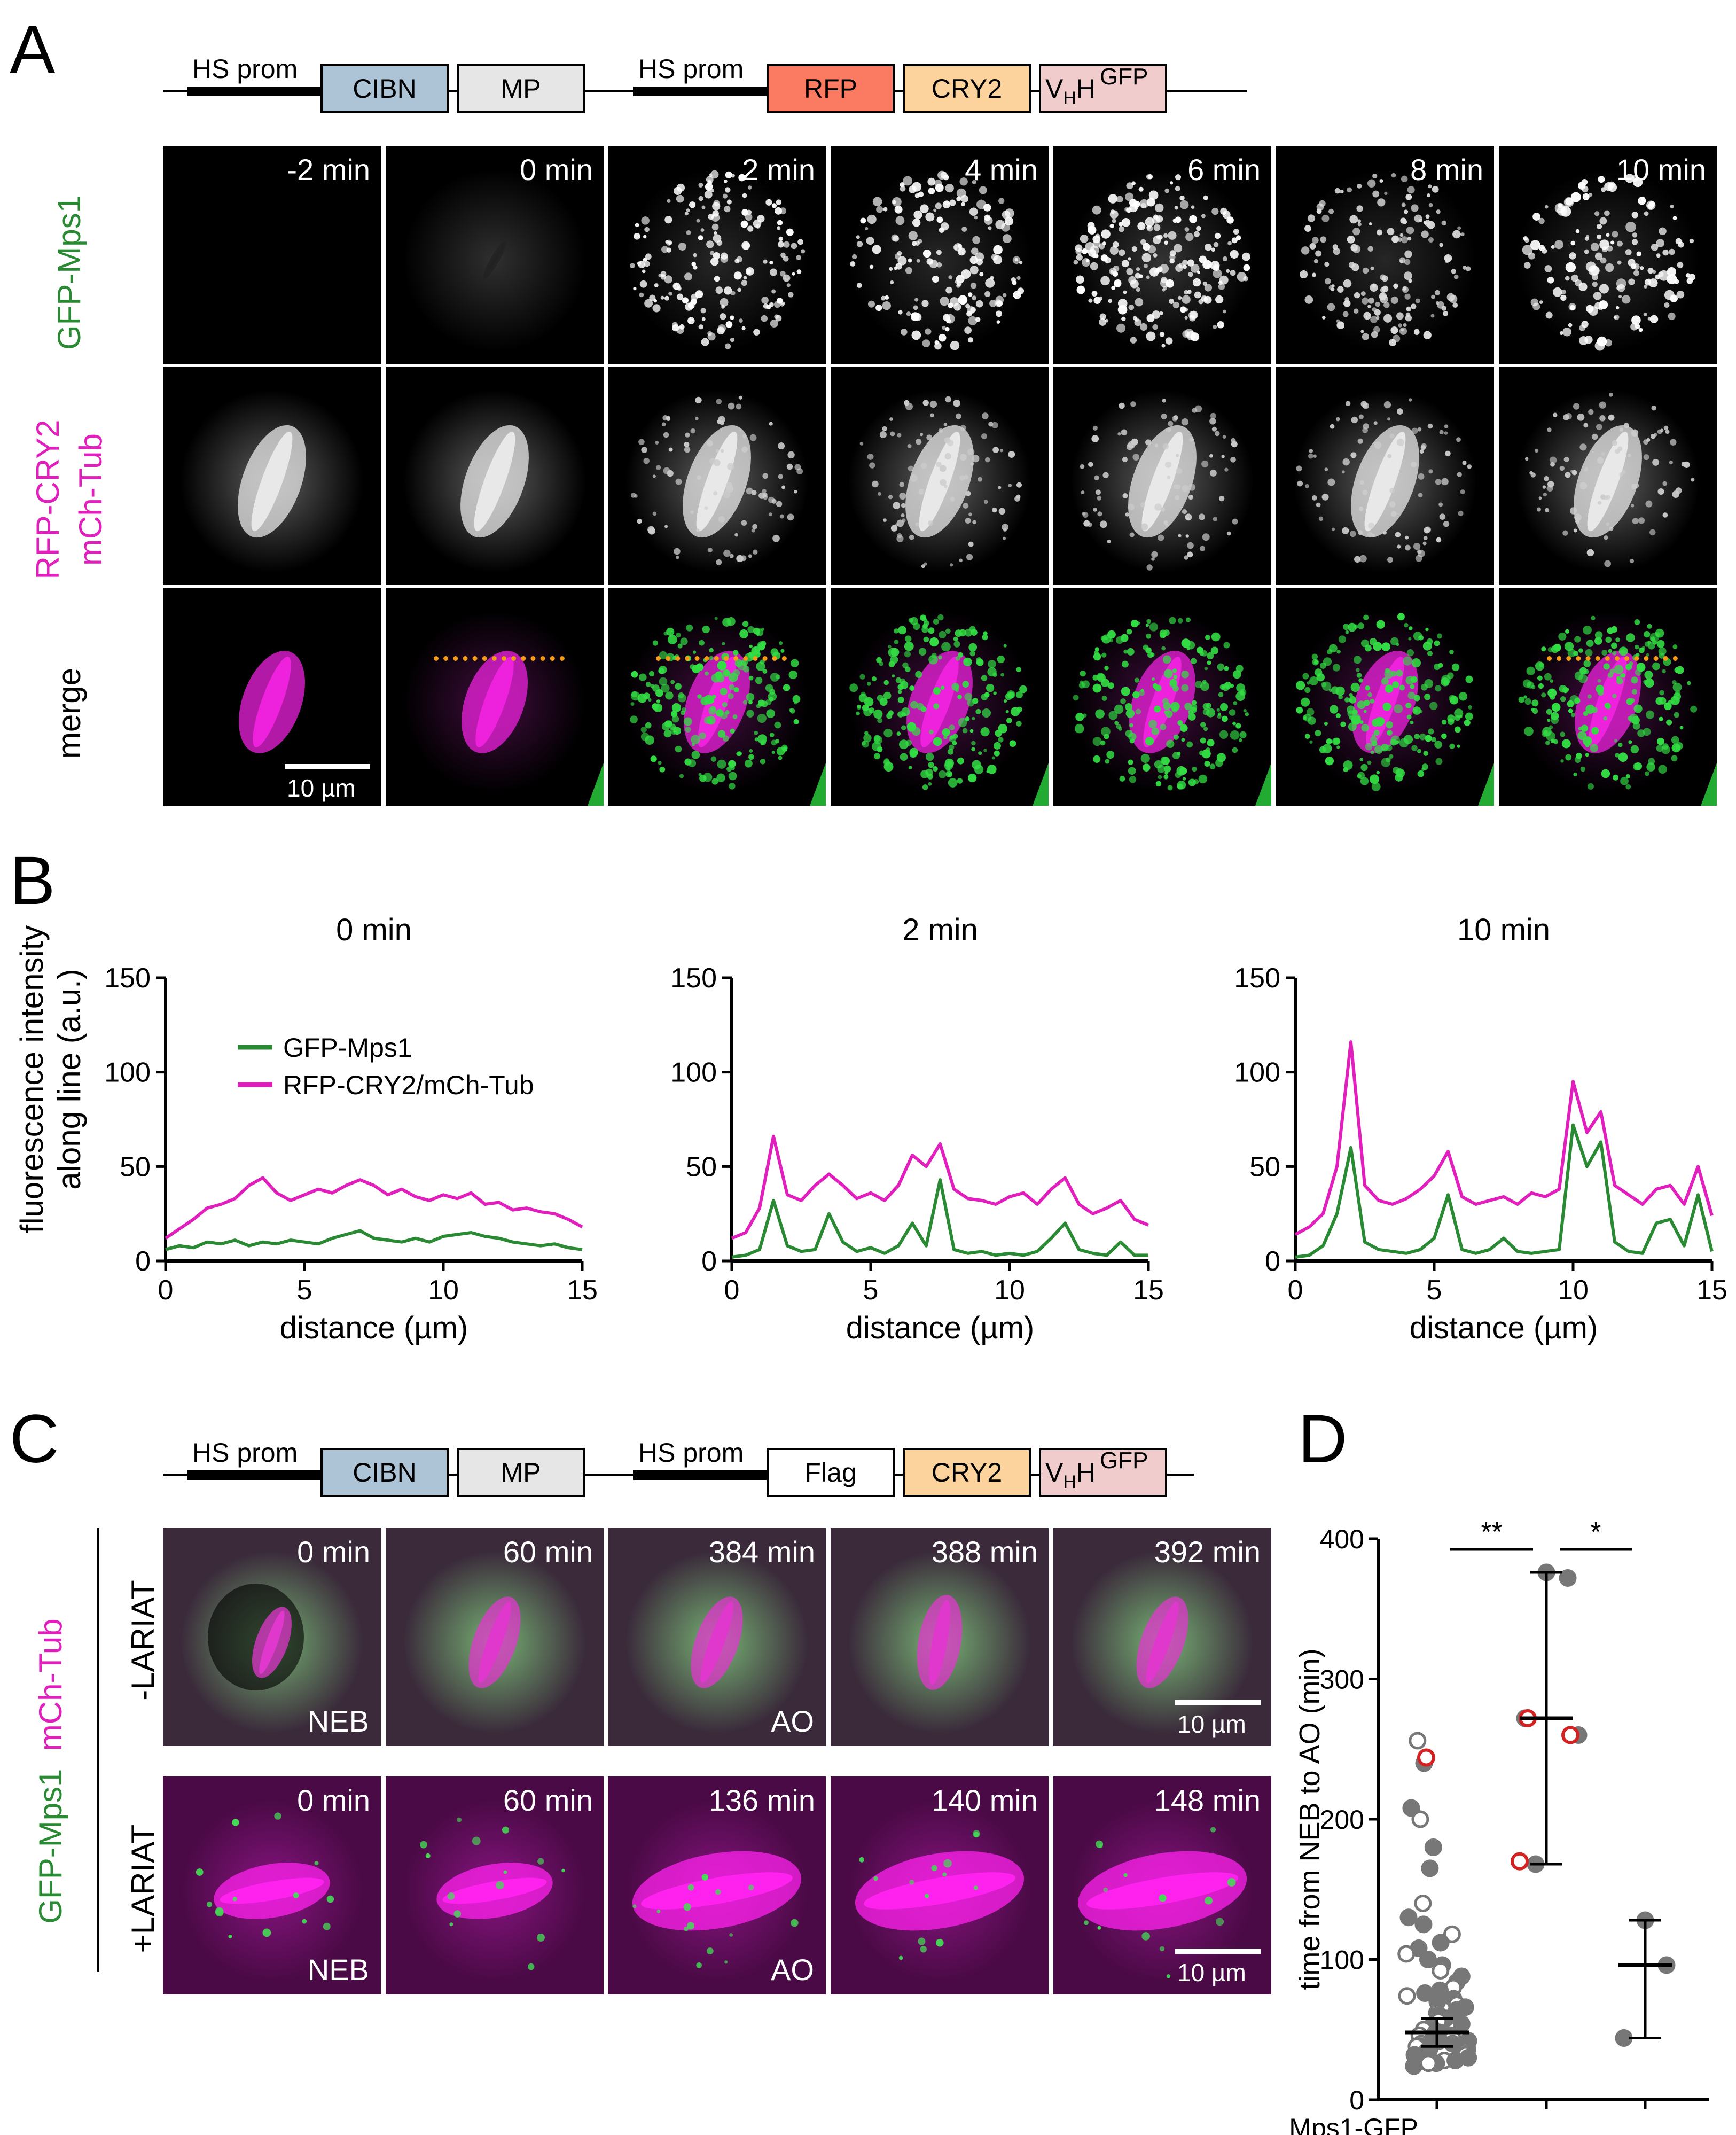 The image size is (1736, 2135). Describe the element at coordinates (831, 1472) in the screenshot. I see `flag-box: Flag` at that location.